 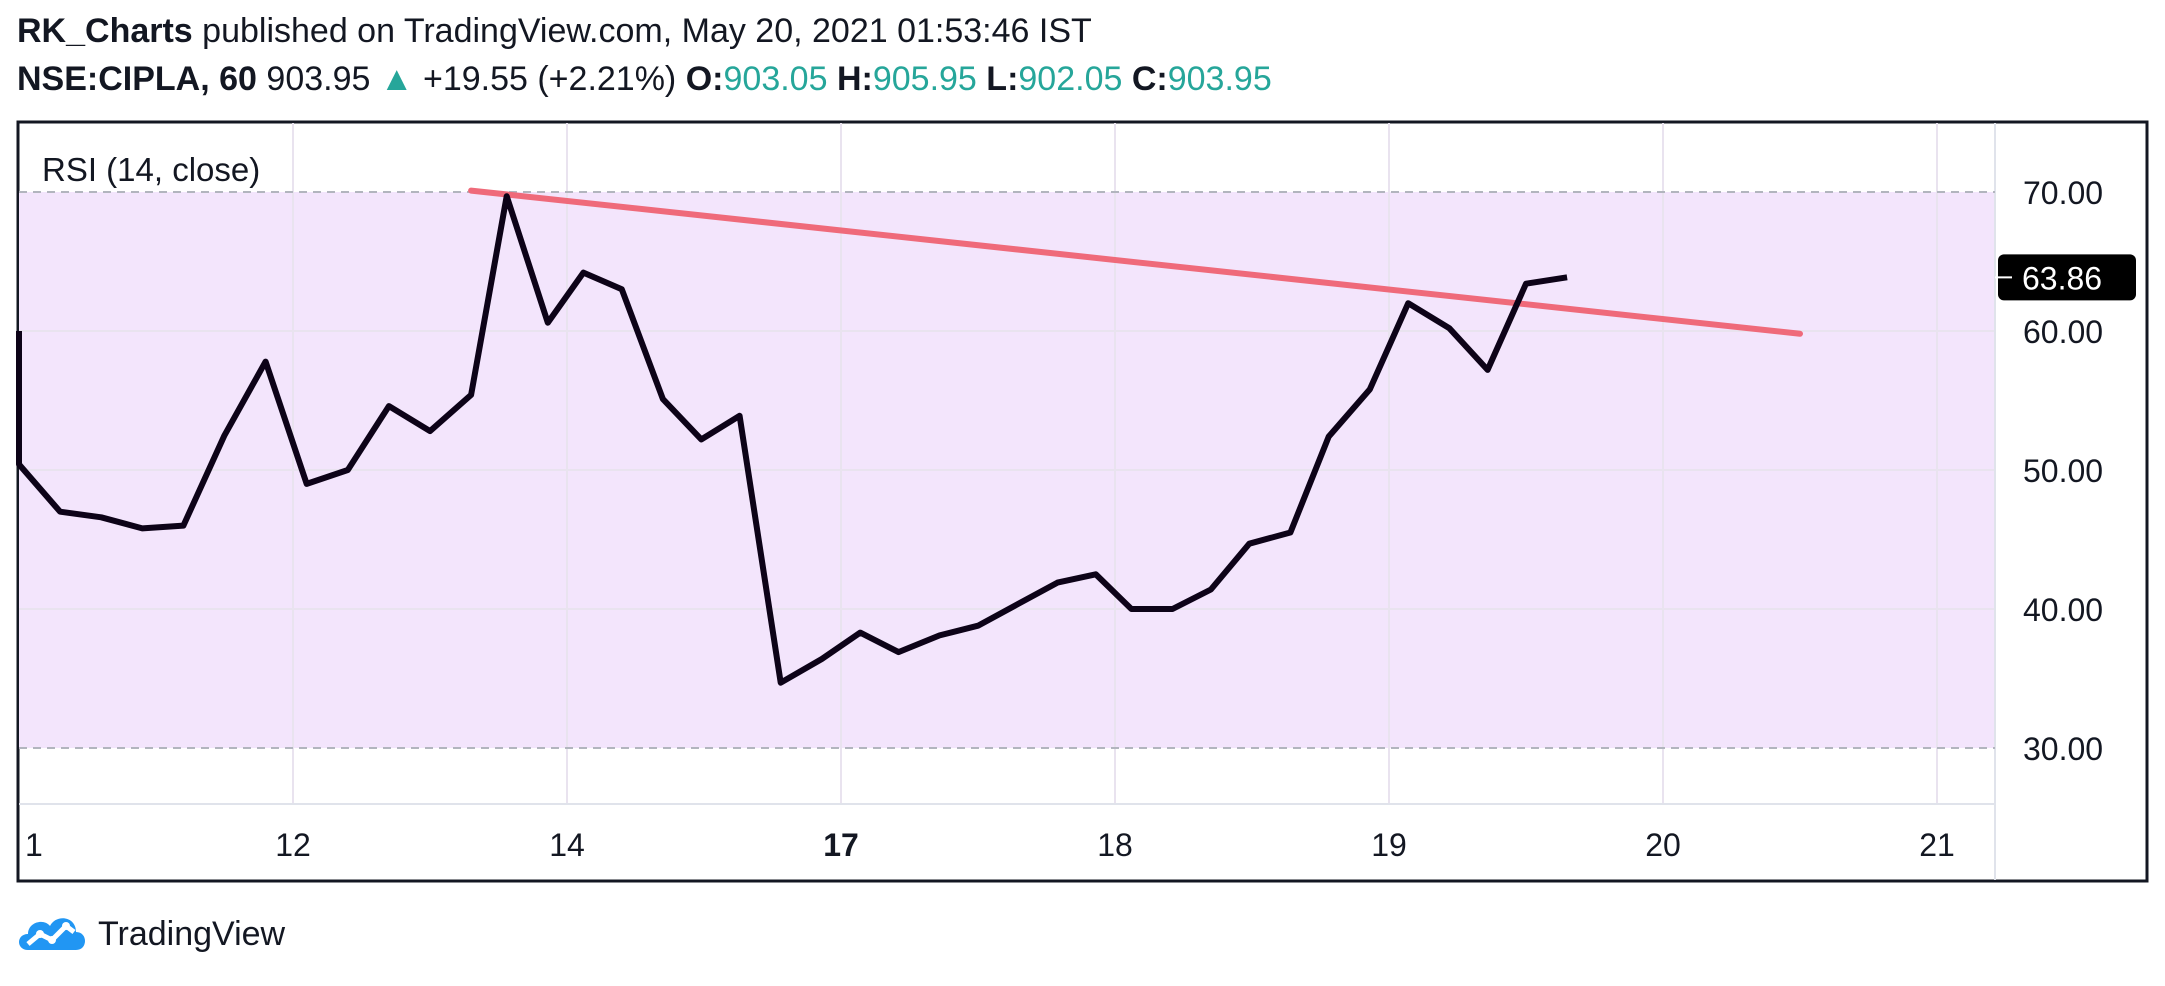 I want to click on low-value: 902.05, so click(x=1070, y=79).